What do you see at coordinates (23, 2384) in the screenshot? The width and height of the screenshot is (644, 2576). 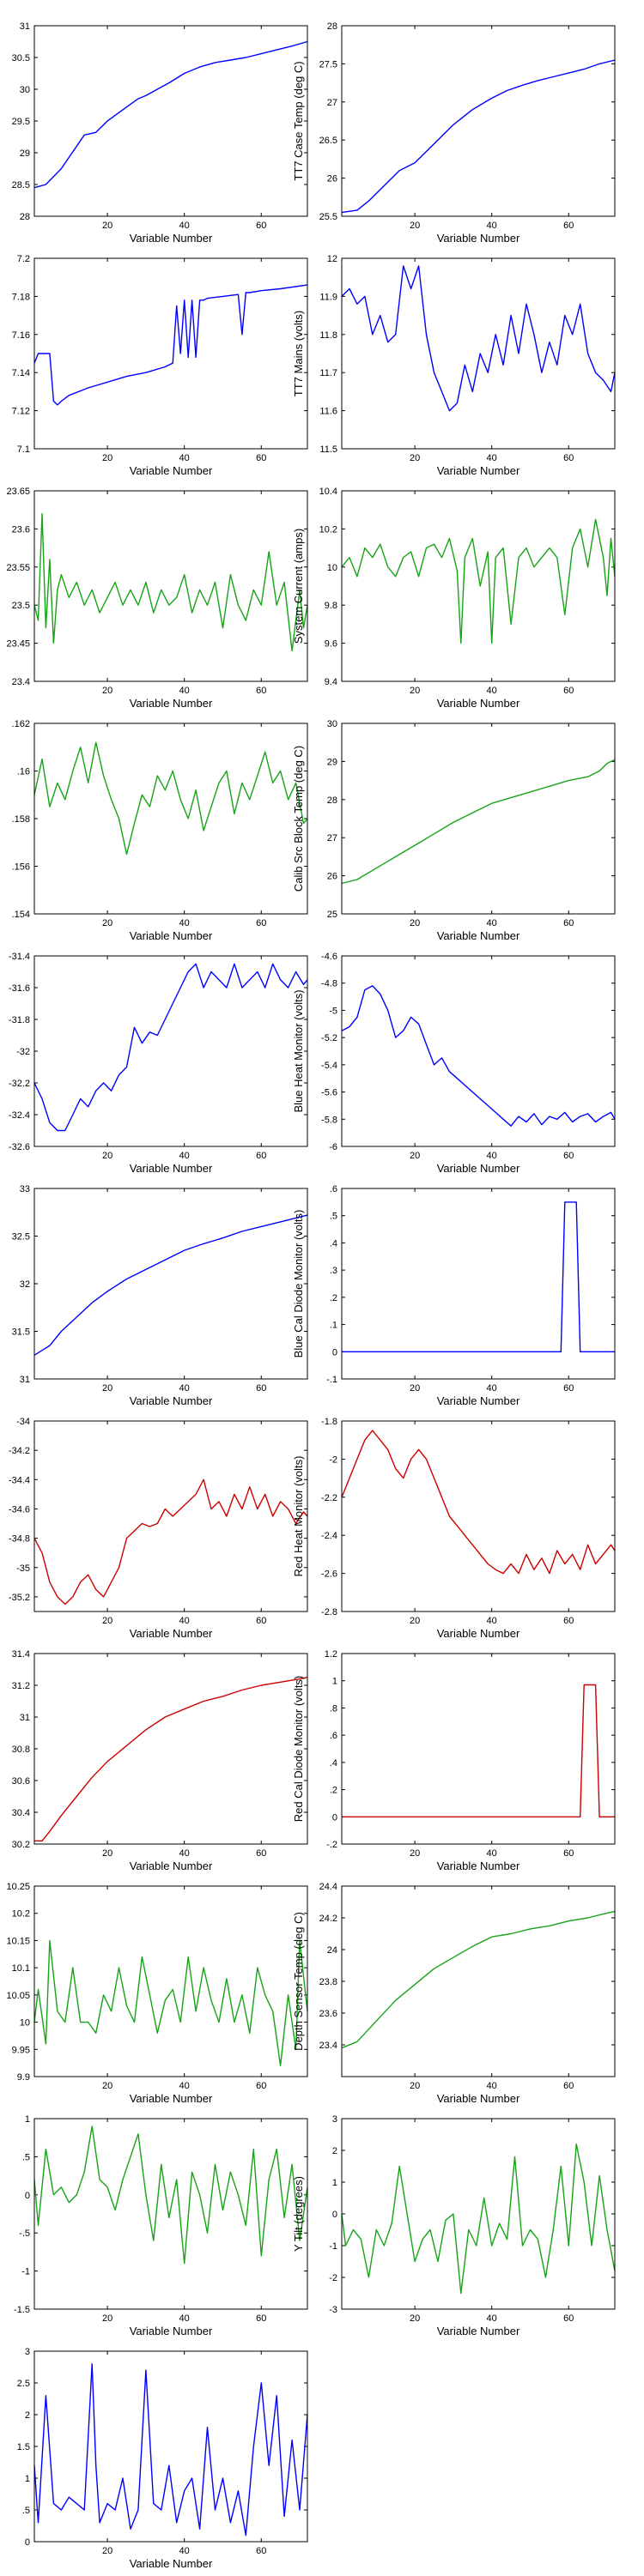 I see `y-tick-label: 2.5` at bounding box center [23, 2384].